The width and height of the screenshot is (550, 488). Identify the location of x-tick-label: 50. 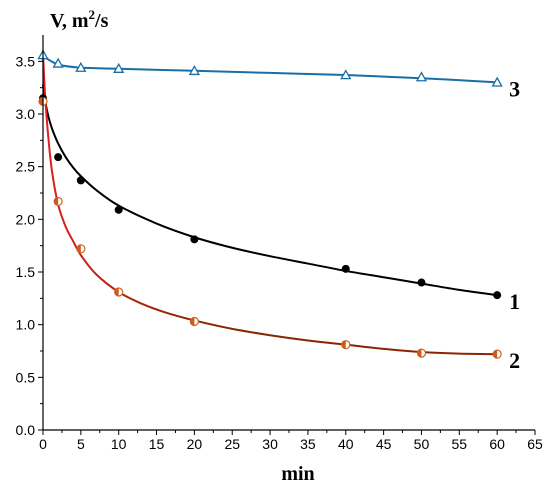
(422, 444).